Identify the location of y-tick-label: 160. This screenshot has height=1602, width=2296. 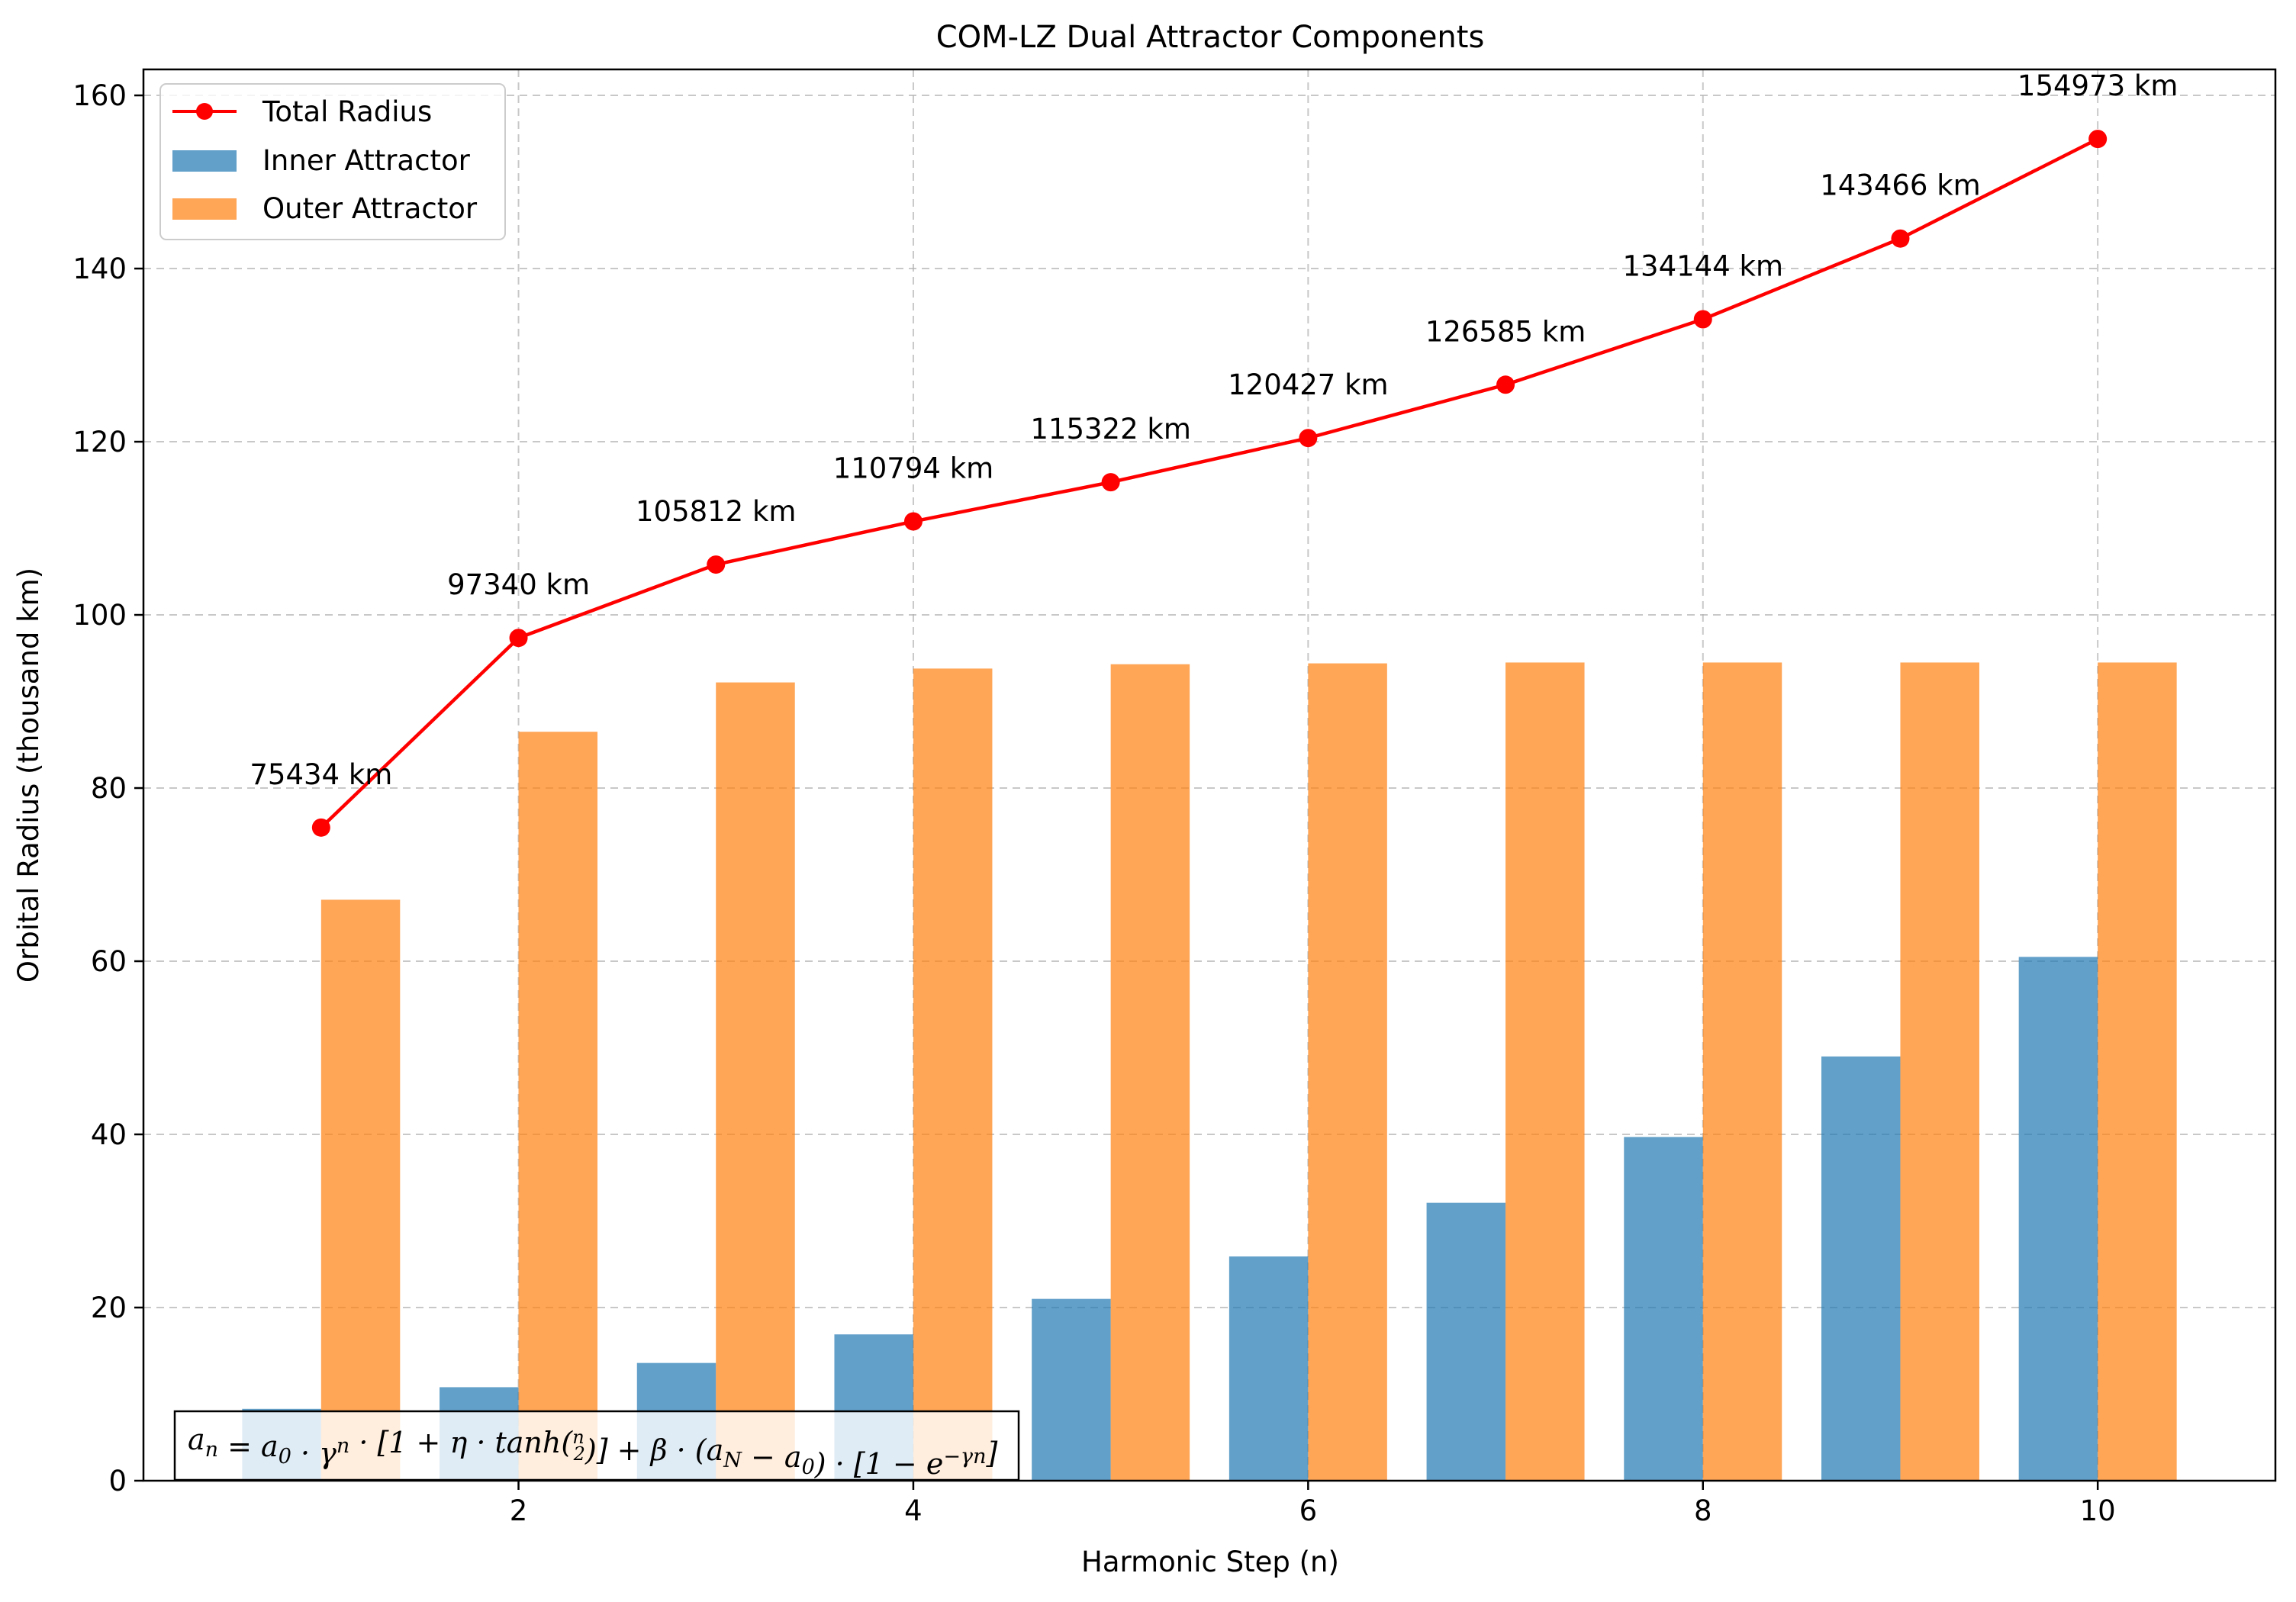
(99, 96).